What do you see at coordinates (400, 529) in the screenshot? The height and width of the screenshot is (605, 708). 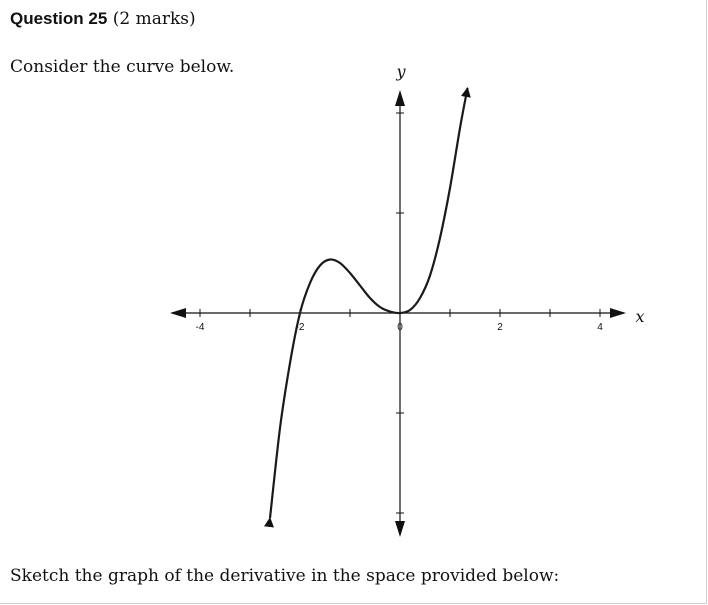 I see `y-axis-down-arrow` at bounding box center [400, 529].